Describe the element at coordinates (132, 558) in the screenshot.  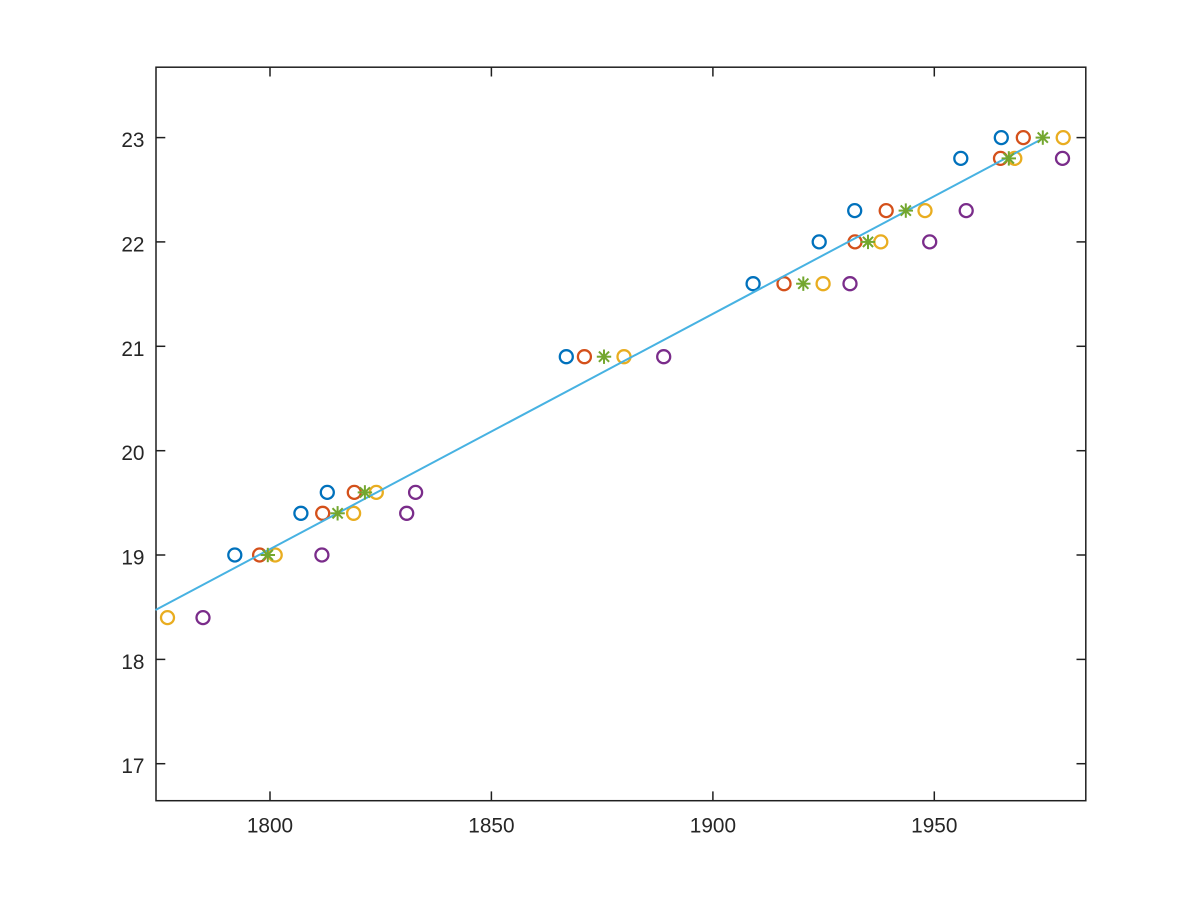
I see `svg-text: 19` at that location.